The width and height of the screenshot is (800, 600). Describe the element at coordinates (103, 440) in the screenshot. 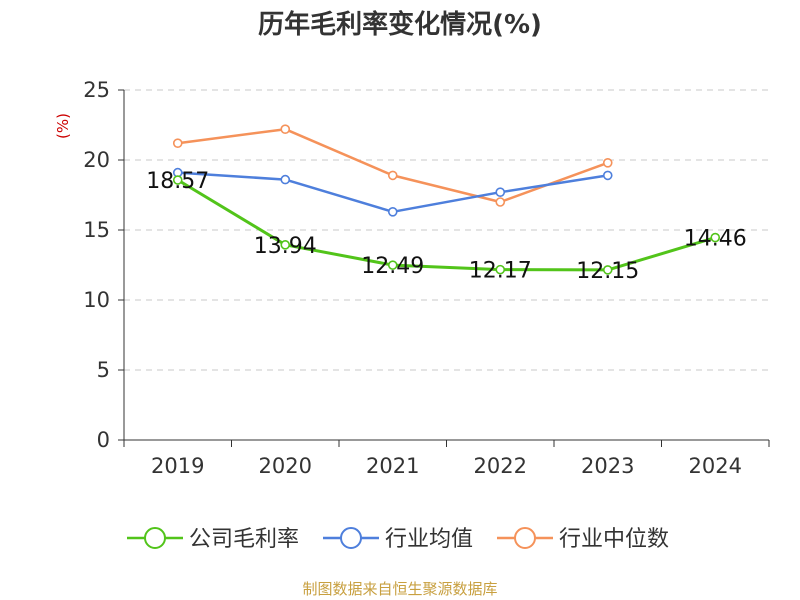

I see `y-tick-label: 0` at that location.